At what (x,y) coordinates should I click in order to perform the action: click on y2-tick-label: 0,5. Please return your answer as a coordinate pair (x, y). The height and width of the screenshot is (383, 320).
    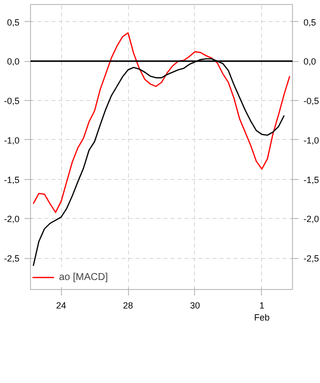
    Looking at the image, I should click on (310, 22).